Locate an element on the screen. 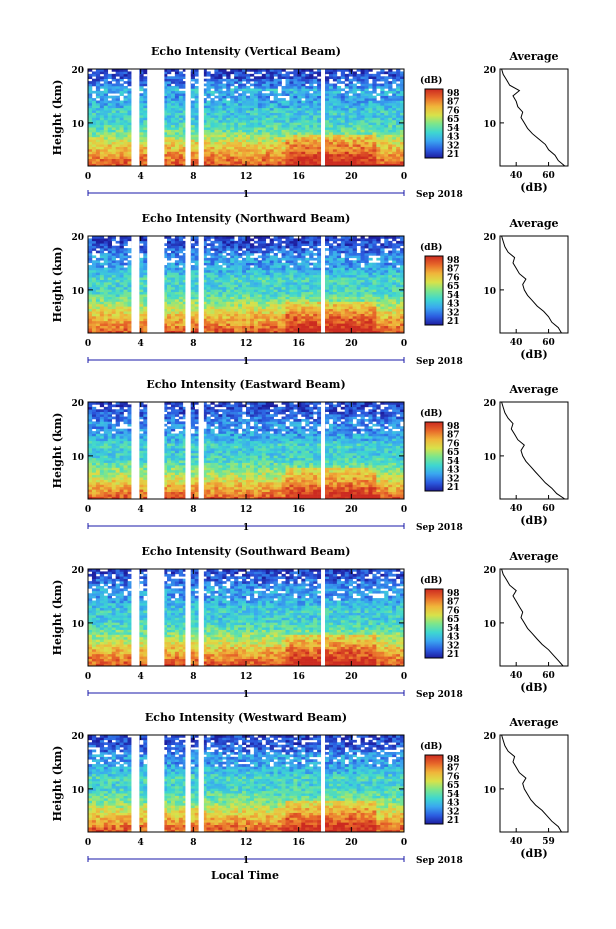  profile-y-tick-label: 10 is located at coordinates (489, 125).